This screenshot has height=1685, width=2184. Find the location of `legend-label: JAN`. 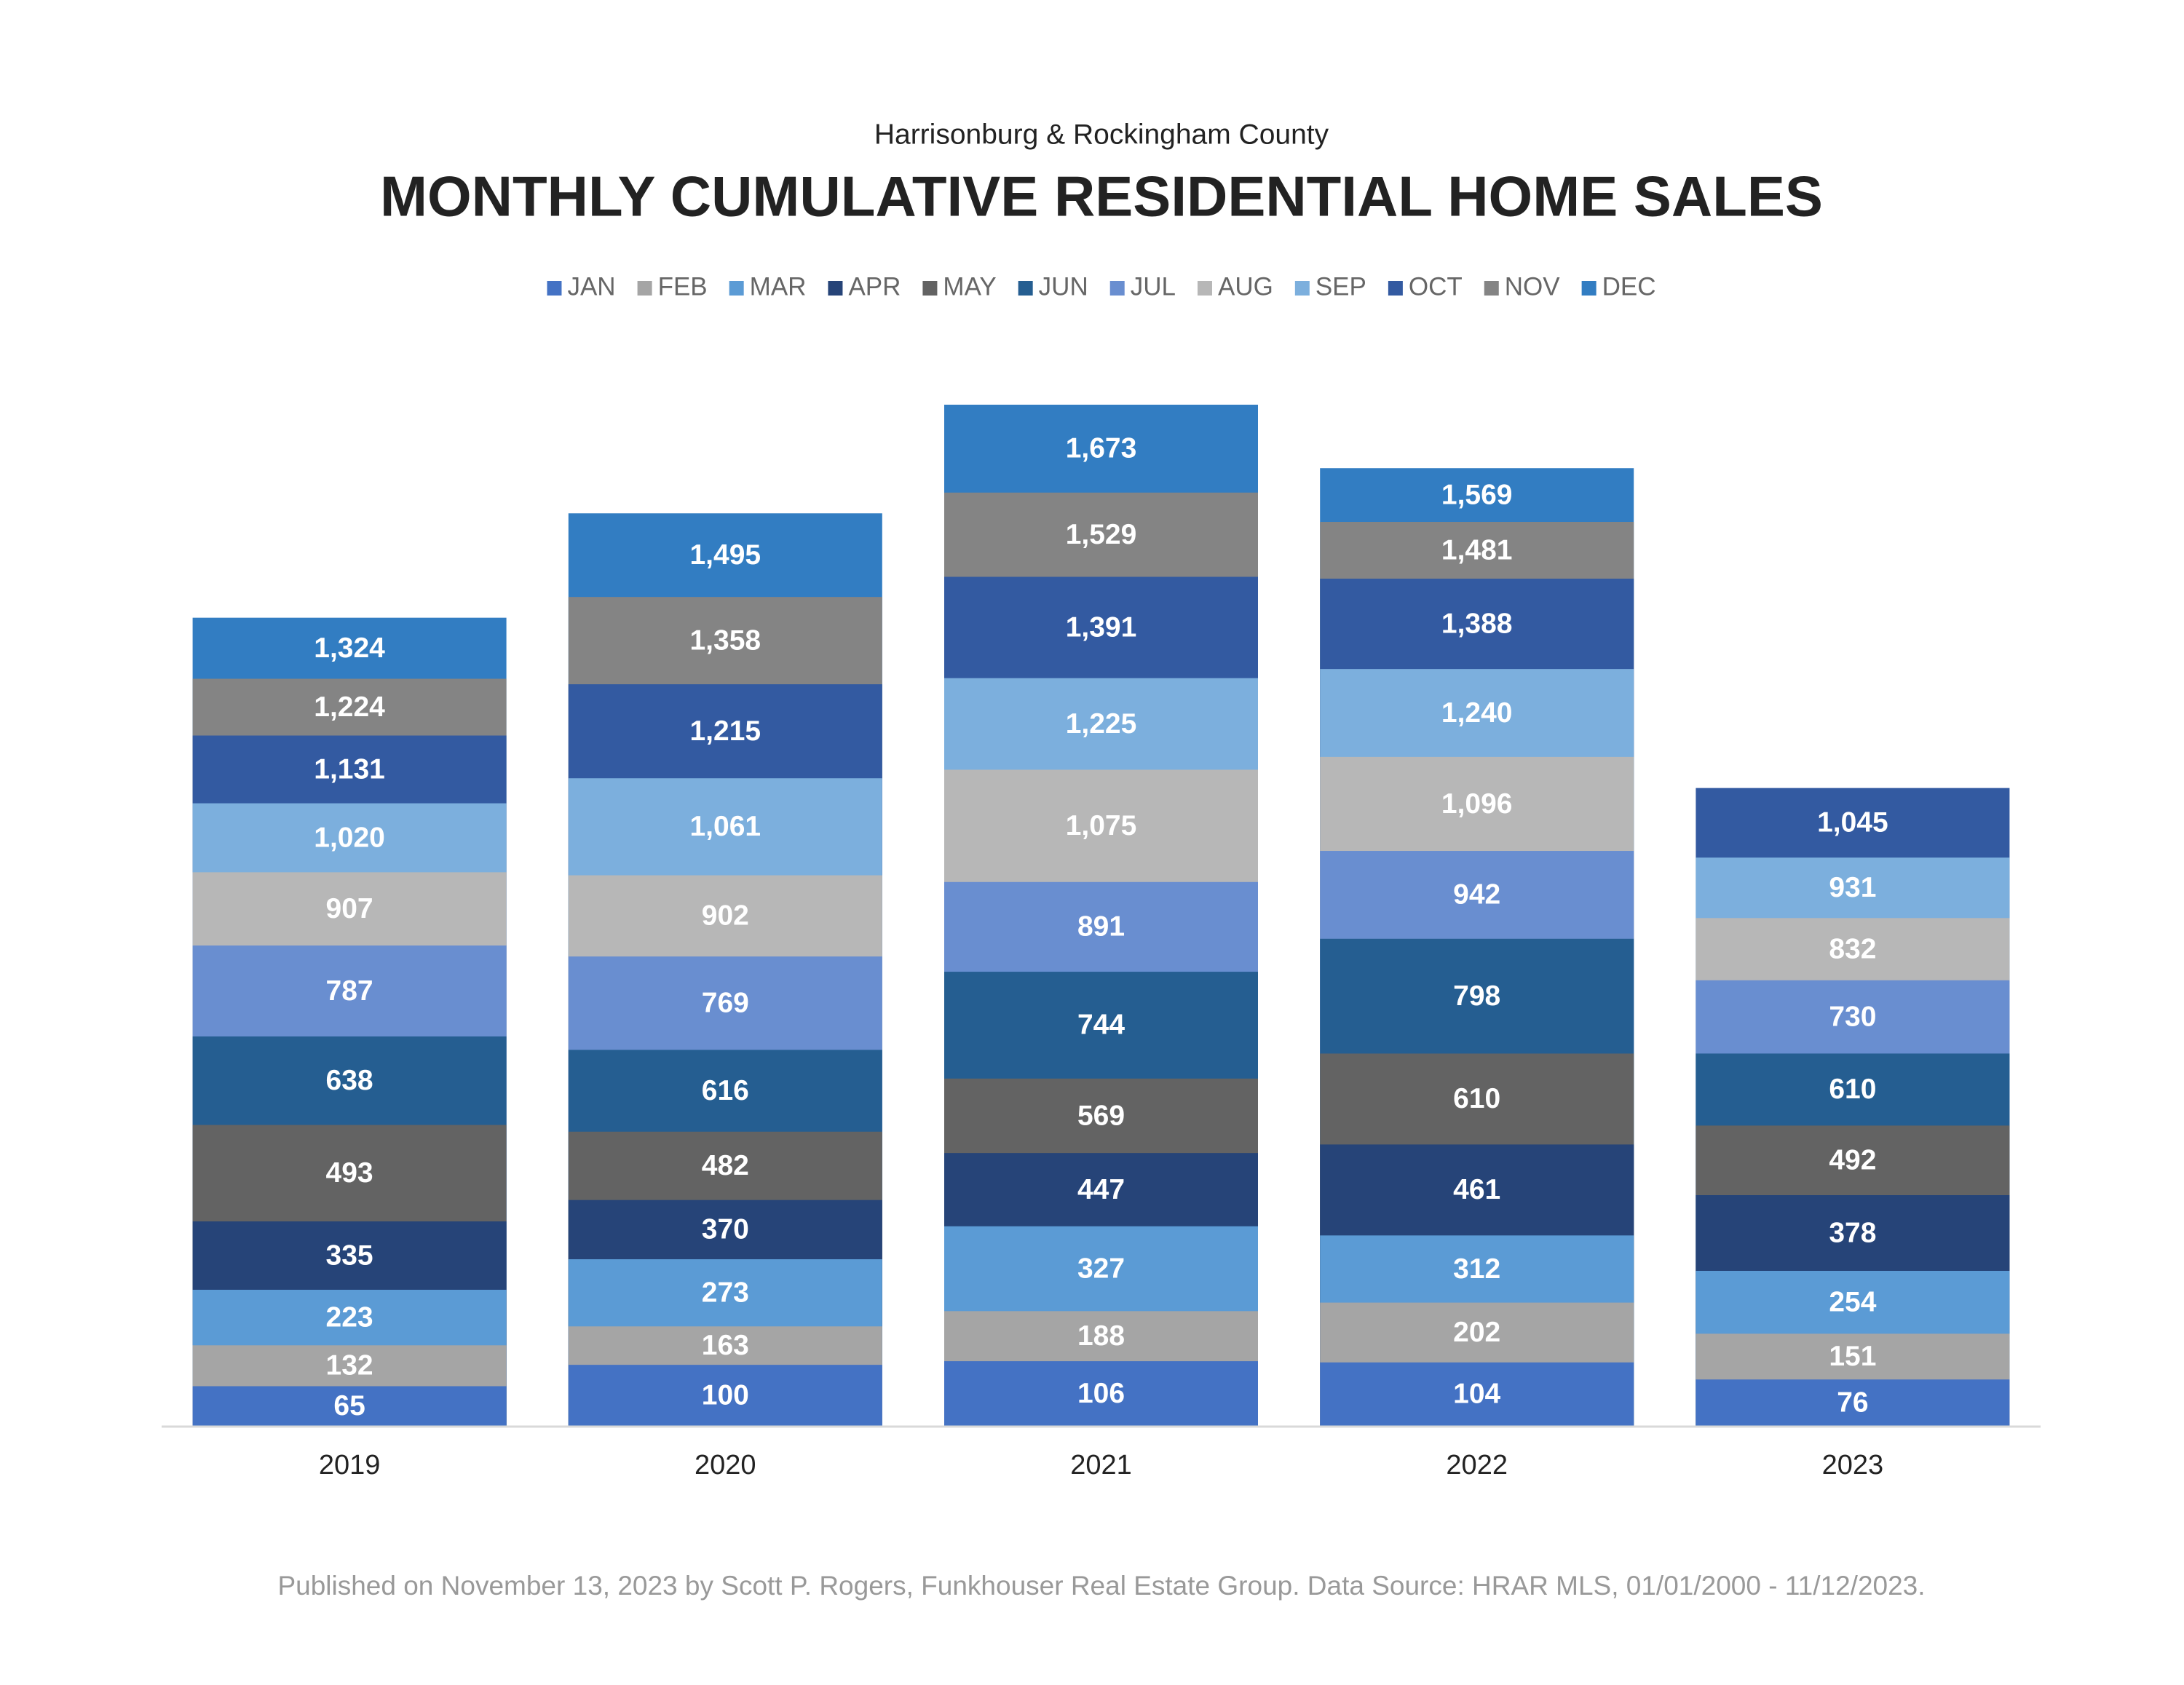

legend-label: JAN is located at coordinates (591, 286).